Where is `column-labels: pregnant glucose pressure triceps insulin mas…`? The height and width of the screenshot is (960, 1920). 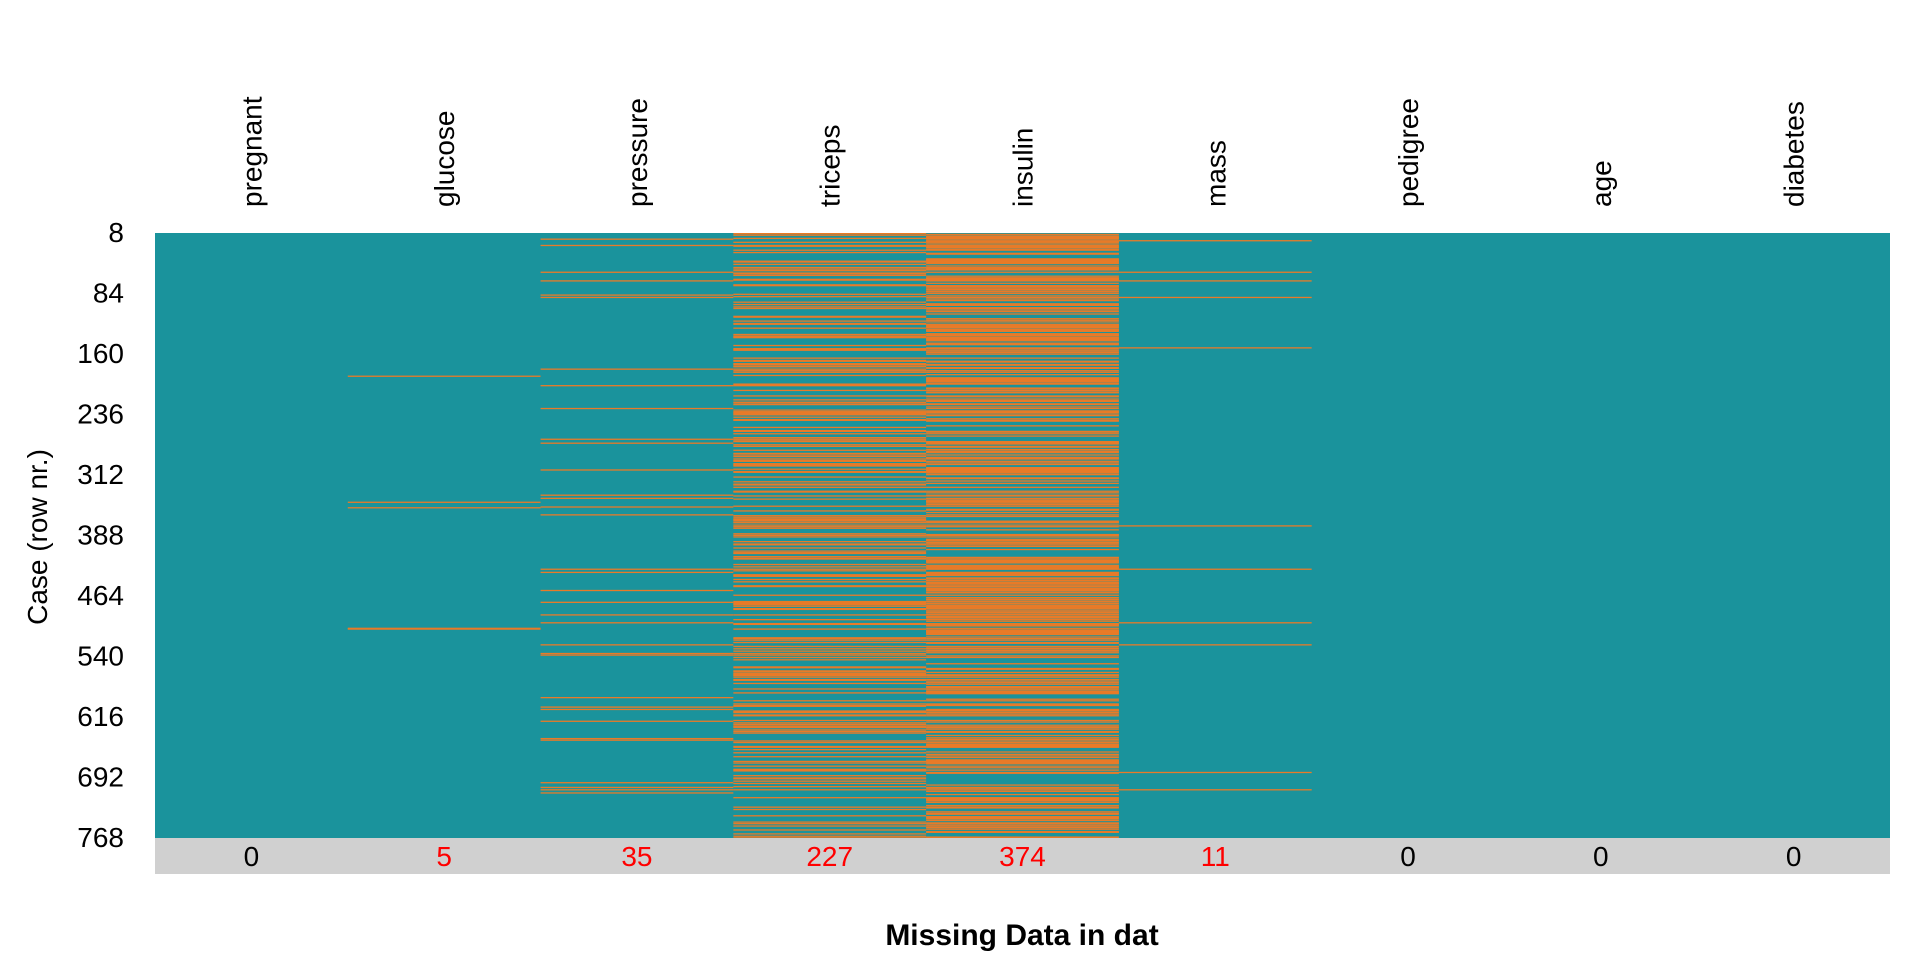
column-labels: pregnant glucose pressure triceps insulin mas… is located at coordinates (1022, 151).